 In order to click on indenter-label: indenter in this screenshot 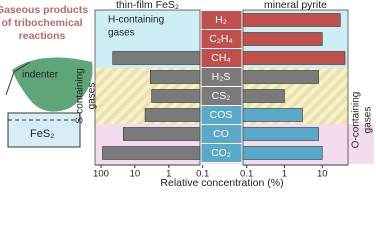, I will do `click(40, 75)`.